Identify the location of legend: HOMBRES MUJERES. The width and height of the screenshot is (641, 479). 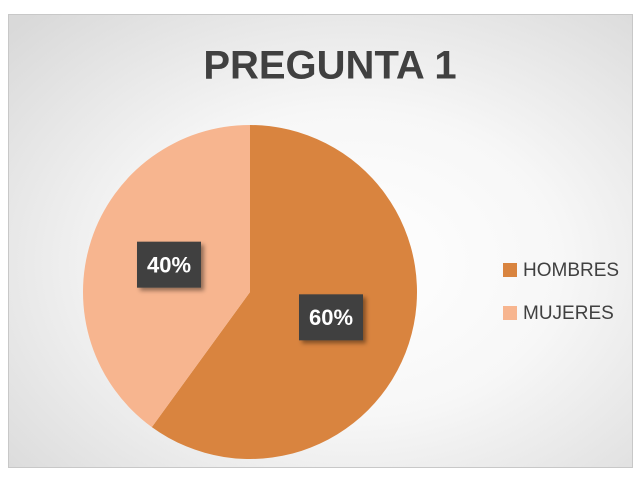
(561, 292).